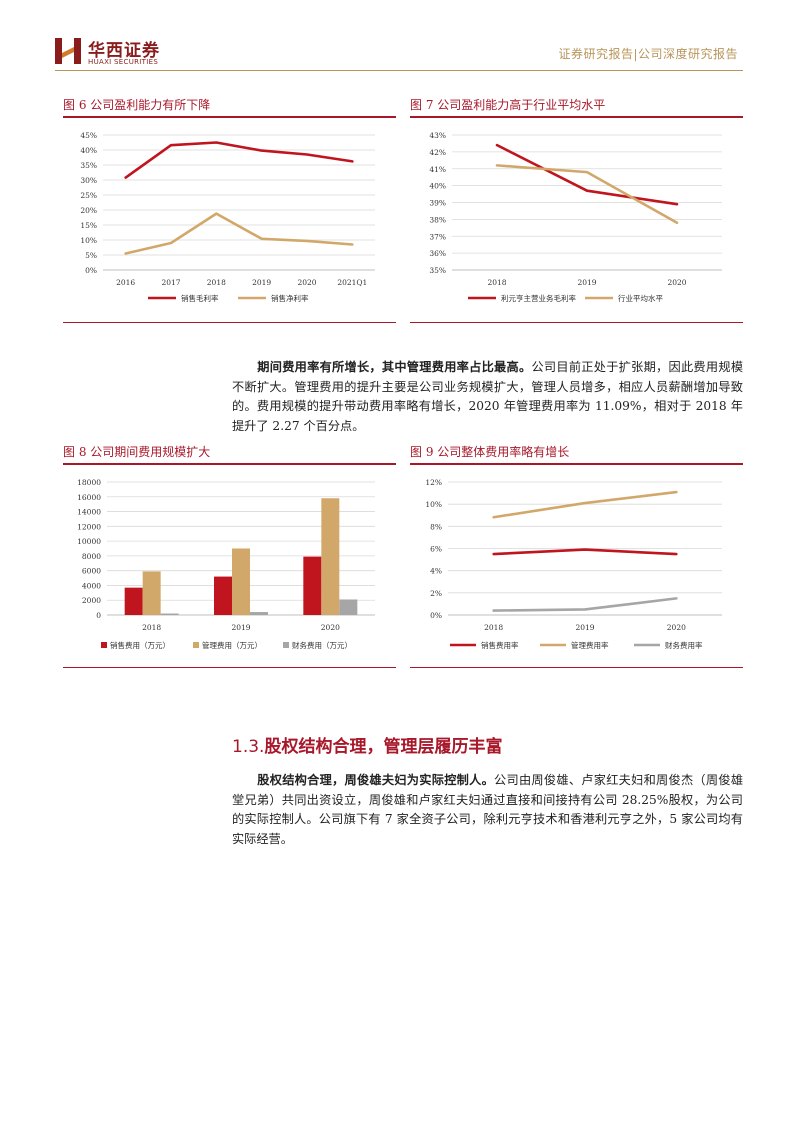 Image resolution: width=793 pixels, height=1122 pixels. I want to click on figure-6-bottom-rule, so click(229, 322).